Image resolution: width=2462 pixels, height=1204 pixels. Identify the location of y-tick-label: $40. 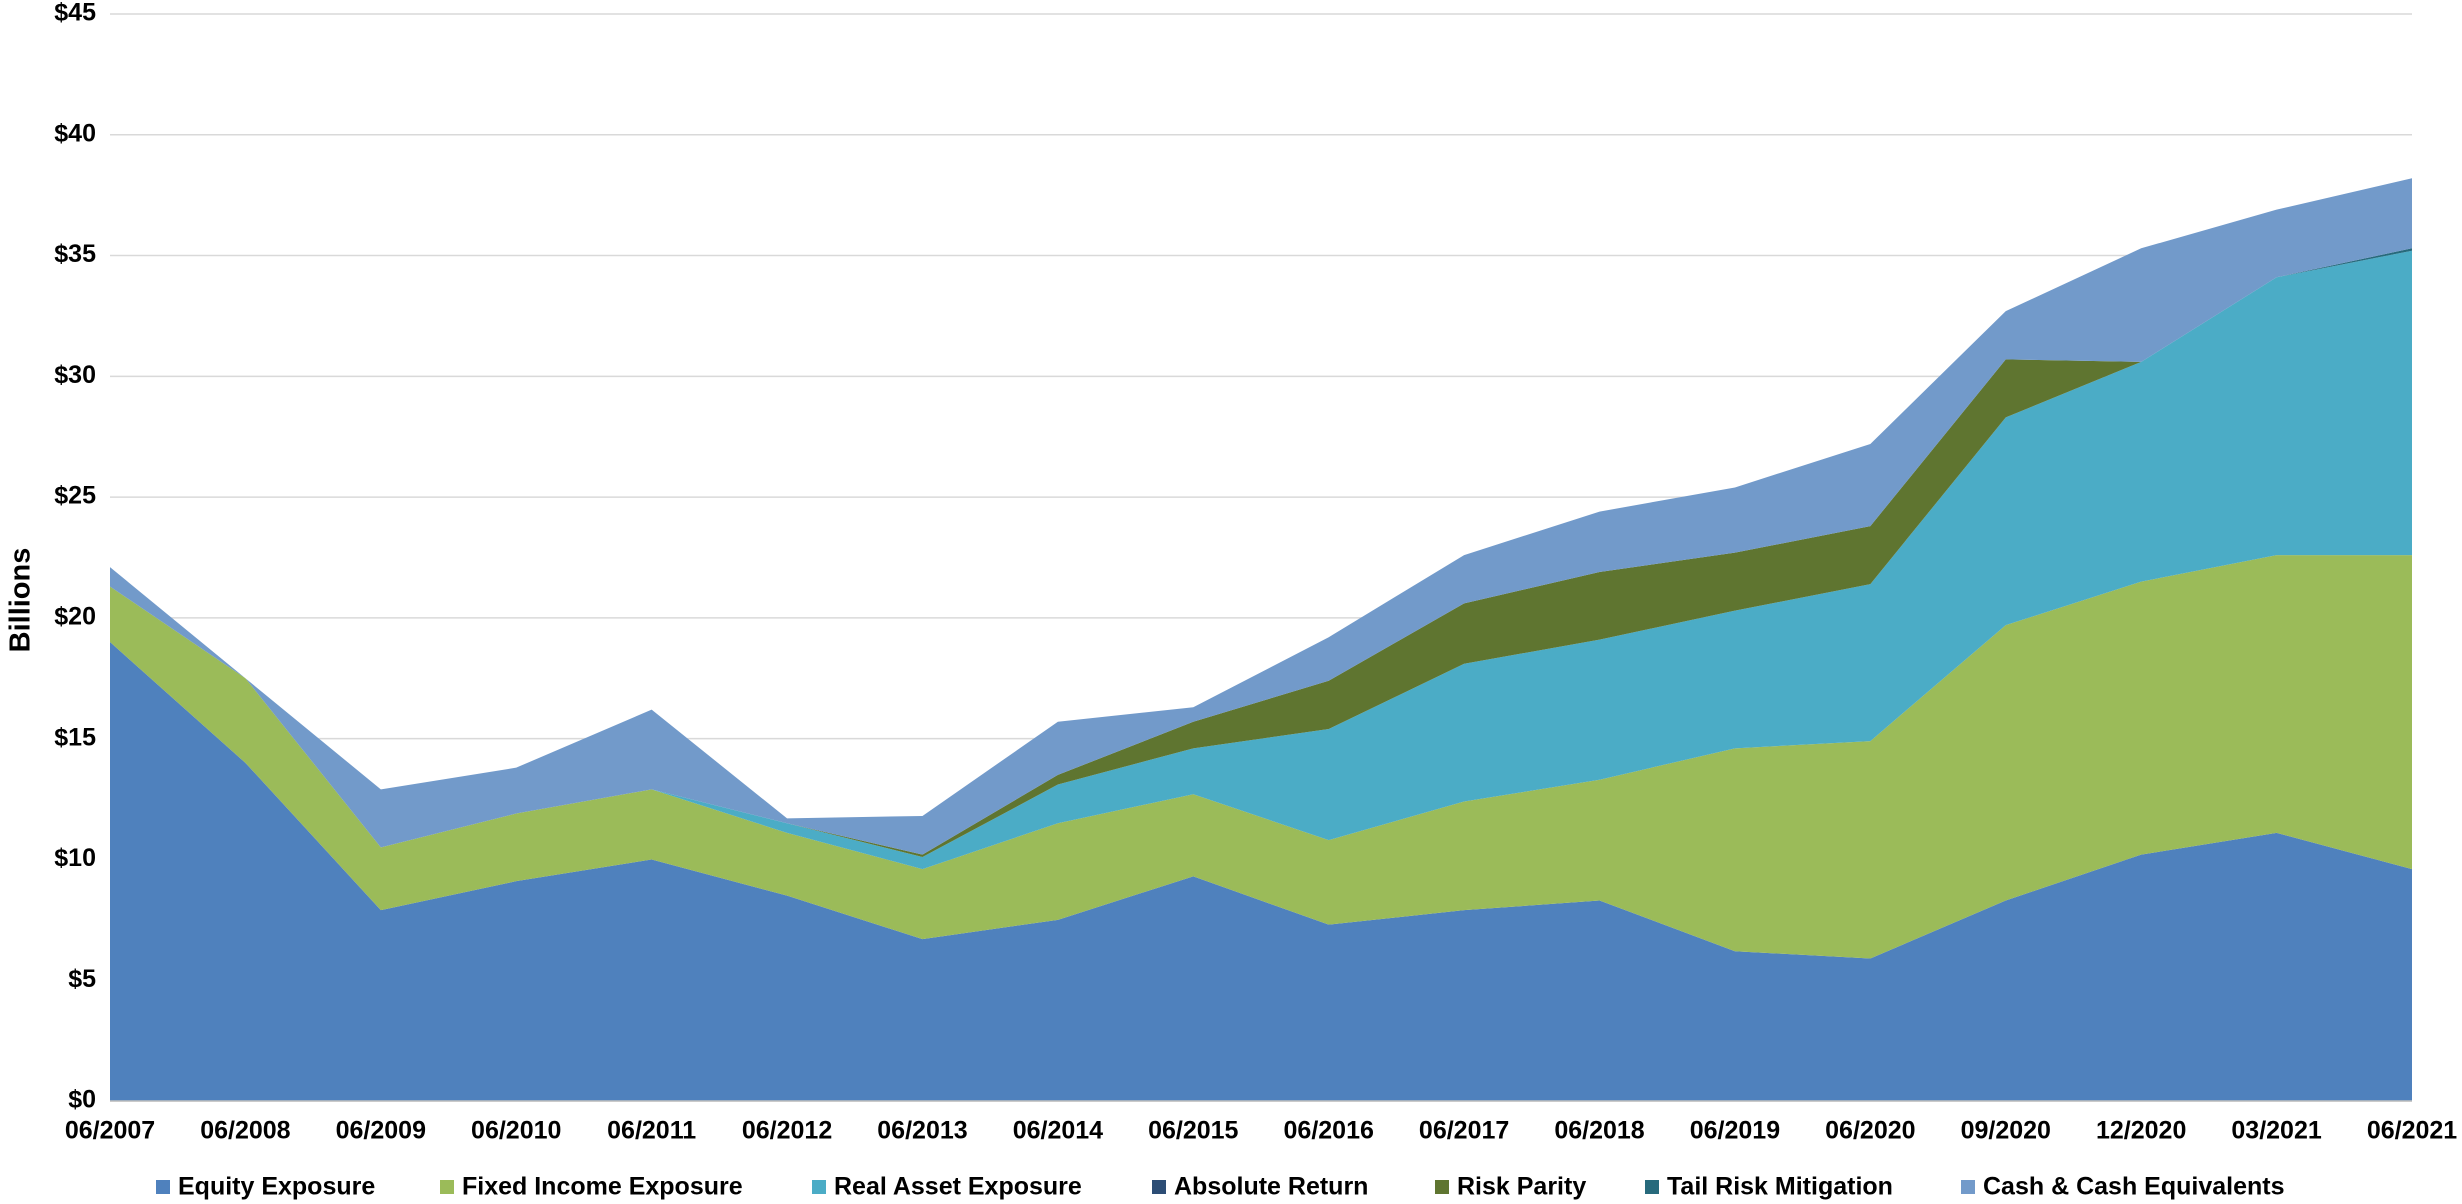
(75, 133).